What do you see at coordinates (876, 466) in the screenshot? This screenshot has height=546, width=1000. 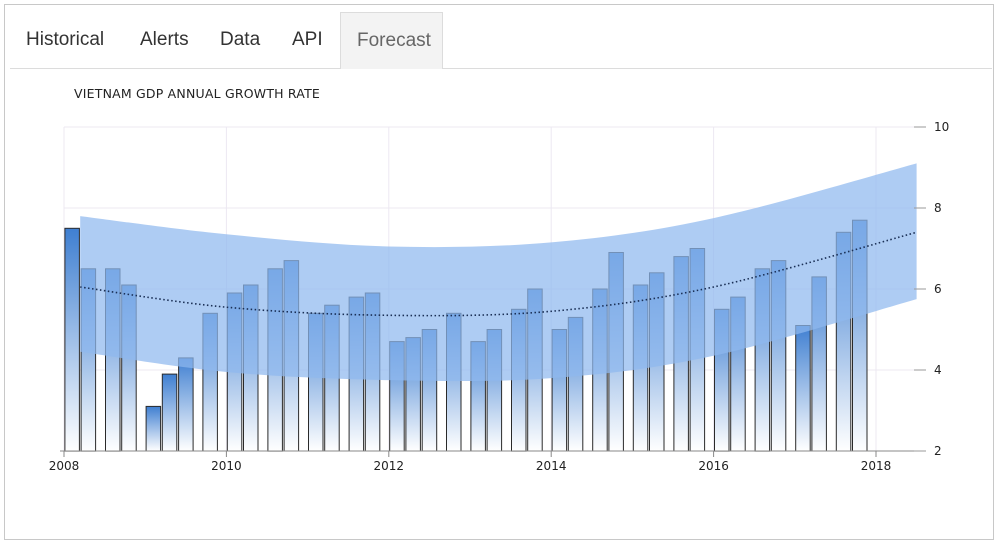 I see `x-tick-label: 2018` at bounding box center [876, 466].